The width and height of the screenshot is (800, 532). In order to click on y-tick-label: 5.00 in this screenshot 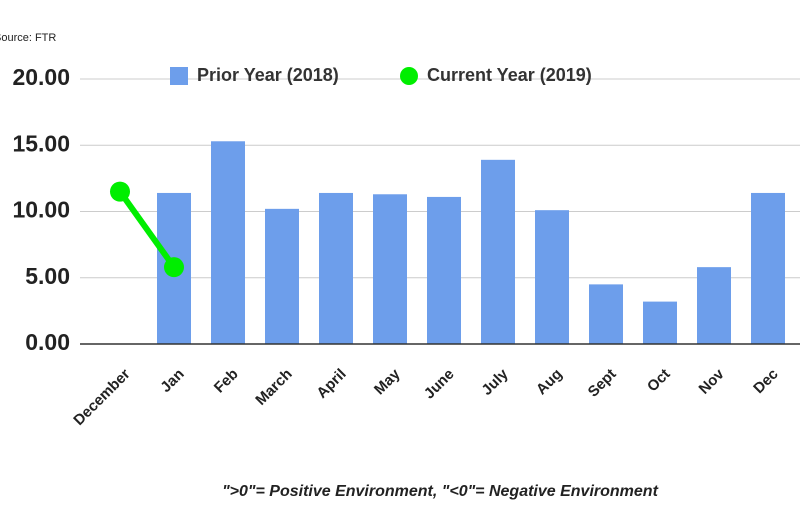, I will do `click(47, 276)`.